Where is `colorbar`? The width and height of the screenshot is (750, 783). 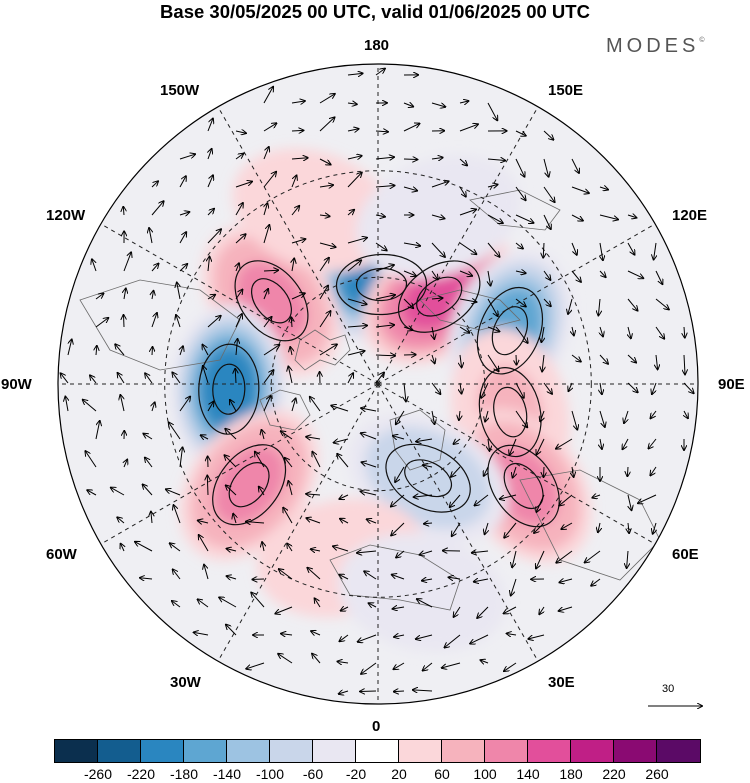
colorbar is located at coordinates (377, 751).